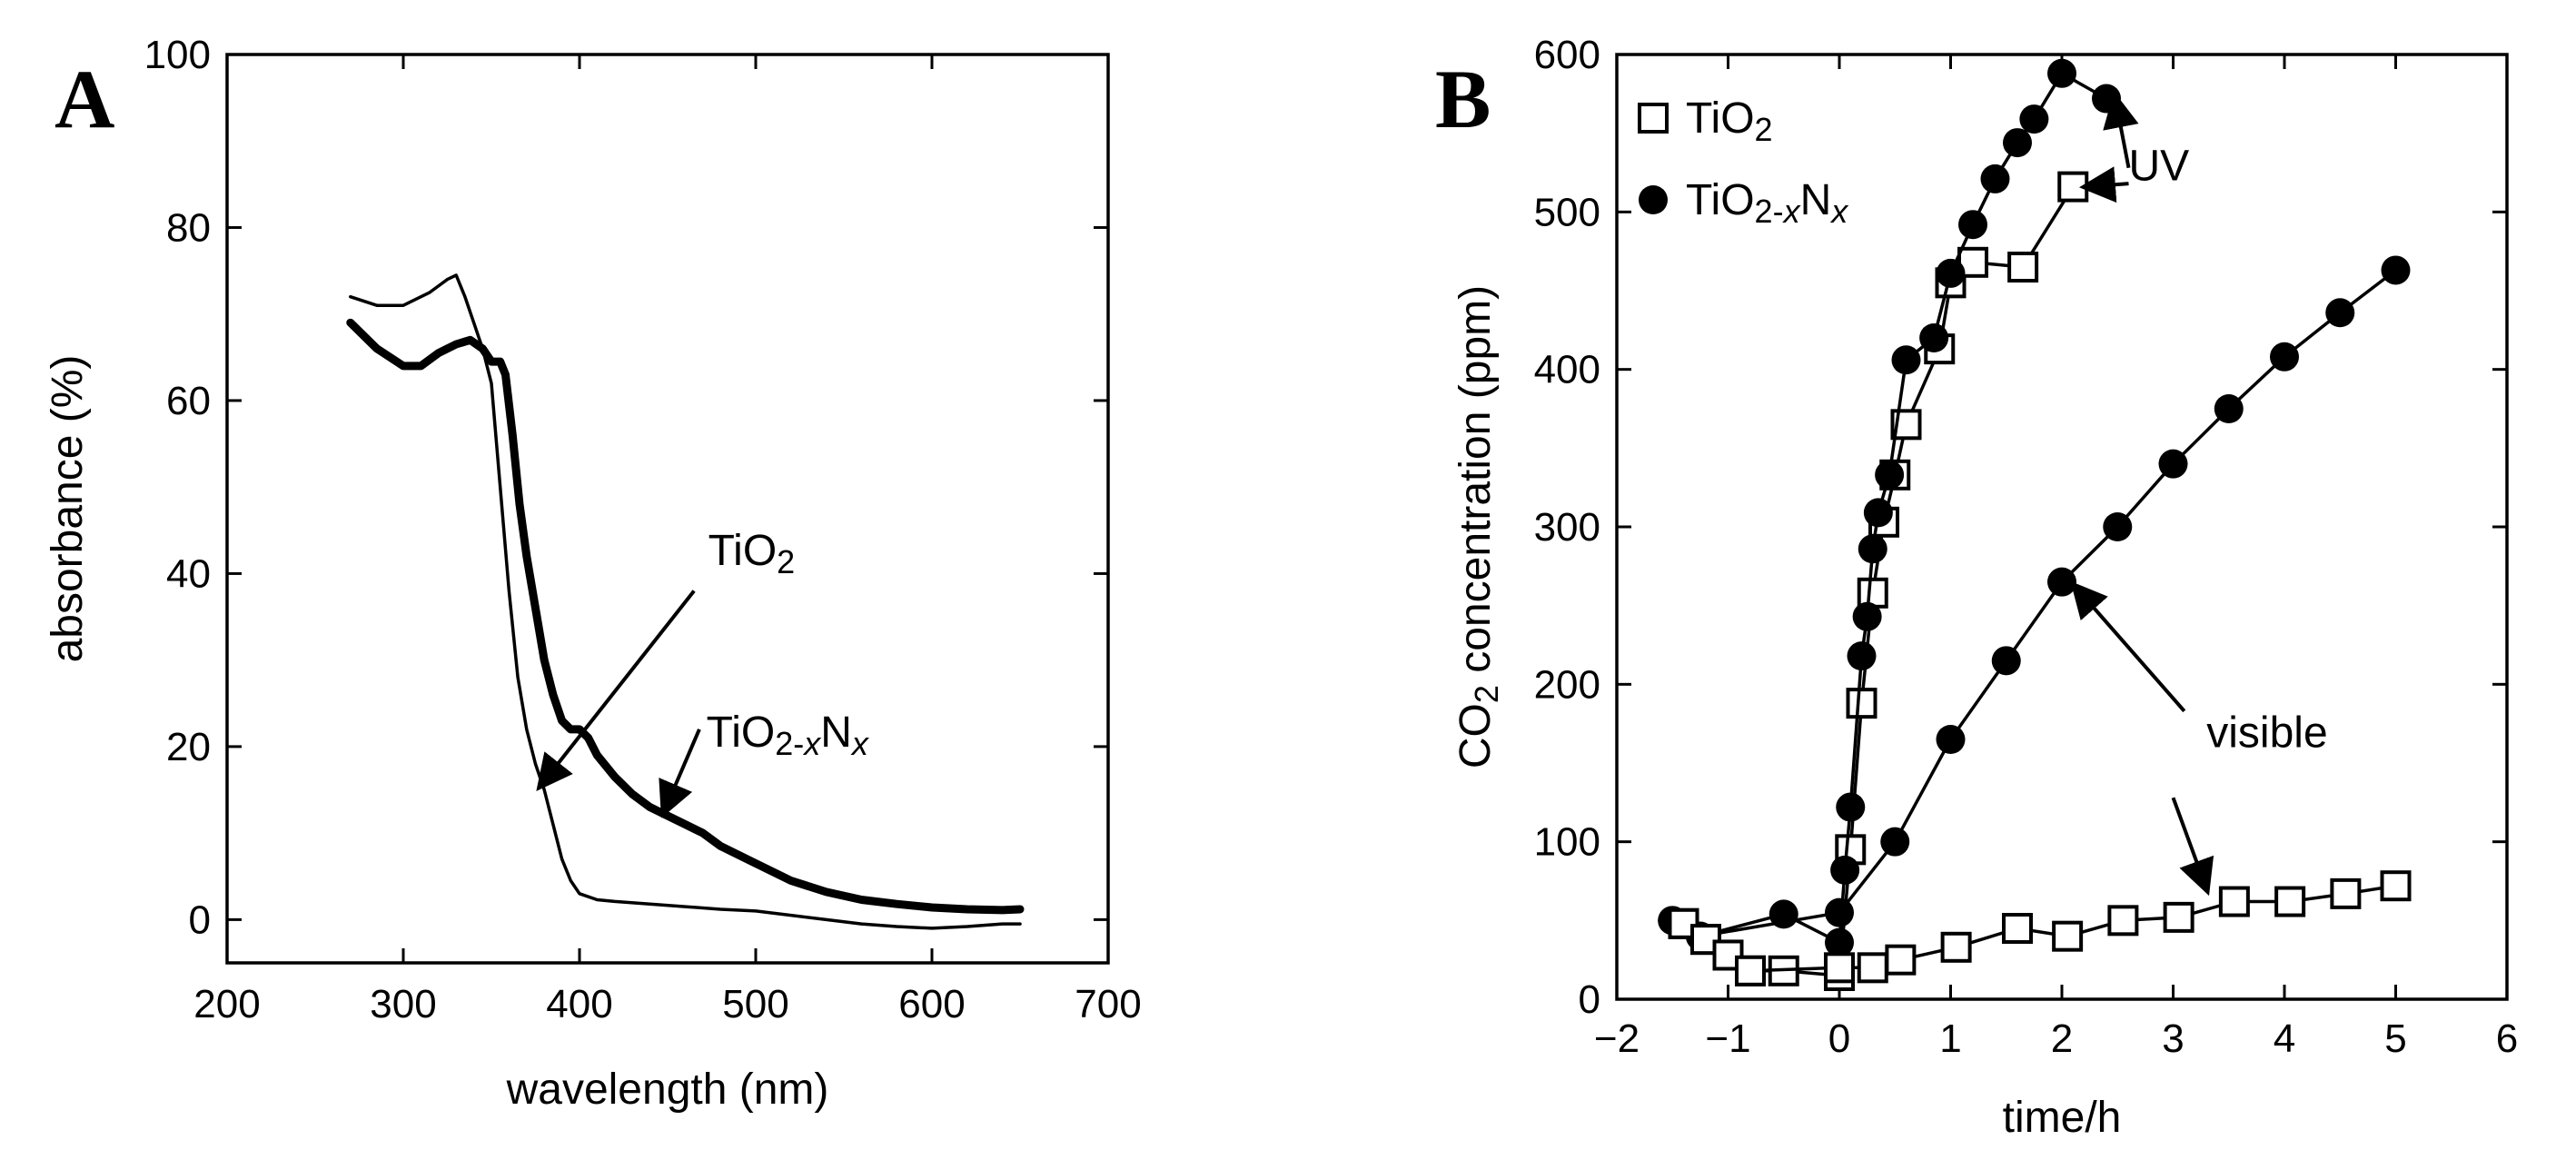 The width and height of the screenshot is (2576, 1150). Describe the element at coordinates (2173, 1038) in the screenshot. I see `x-tick-label: 3` at that location.